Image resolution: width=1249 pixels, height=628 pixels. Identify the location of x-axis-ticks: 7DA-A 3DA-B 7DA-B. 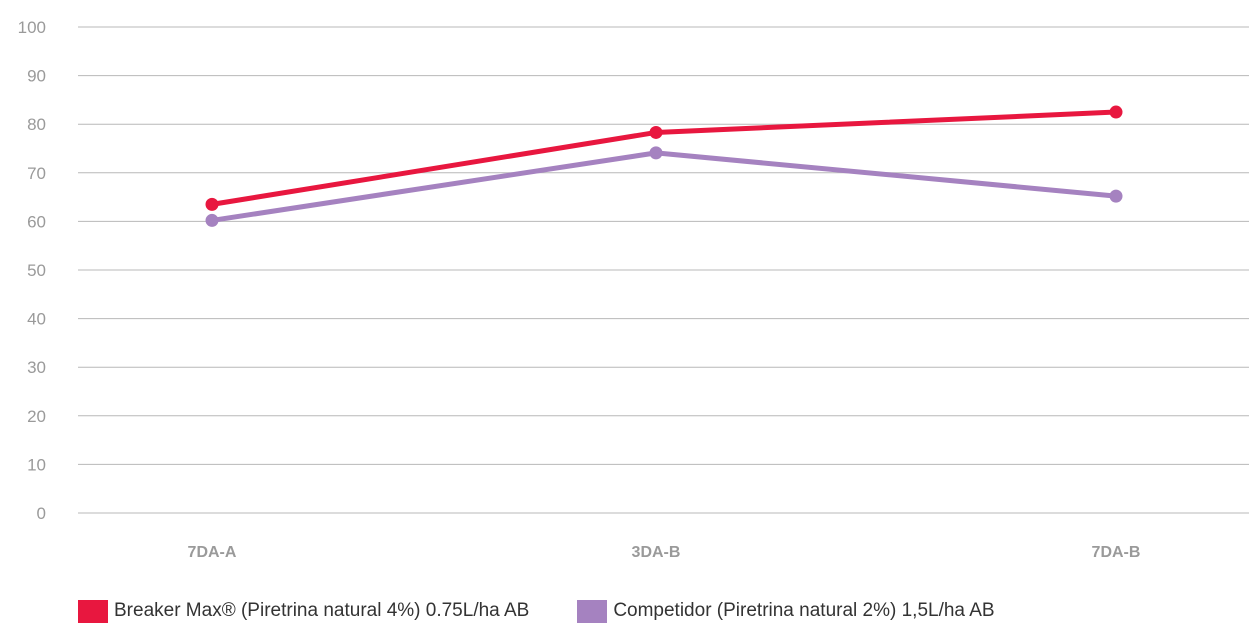
(664, 552).